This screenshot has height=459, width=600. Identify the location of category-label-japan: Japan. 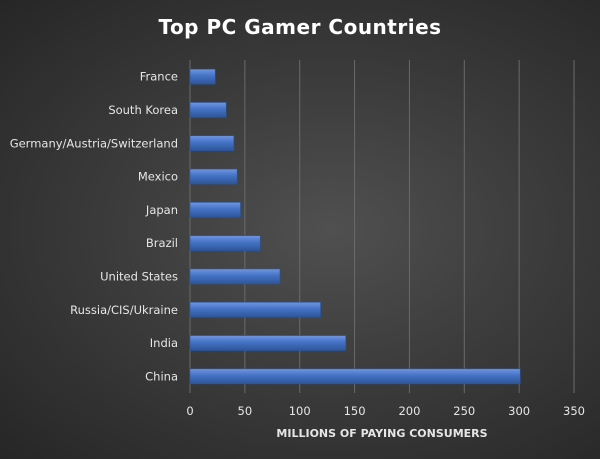
(161, 210).